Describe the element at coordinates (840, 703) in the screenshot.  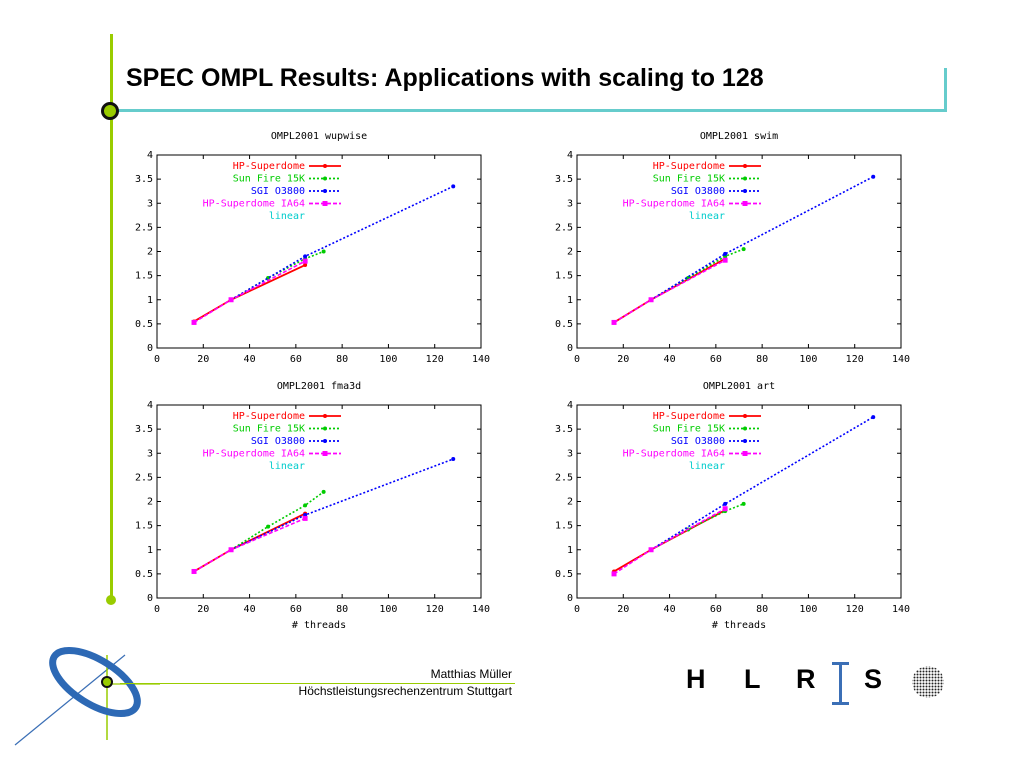
I see `logo-i-bottom` at that location.